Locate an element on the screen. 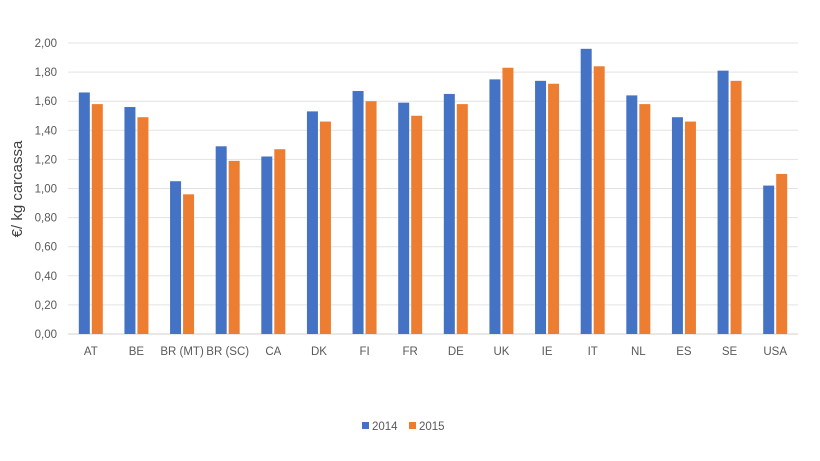 The height and width of the screenshot is (461, 820). bar-2015-de is located at coordinates (462, 219).